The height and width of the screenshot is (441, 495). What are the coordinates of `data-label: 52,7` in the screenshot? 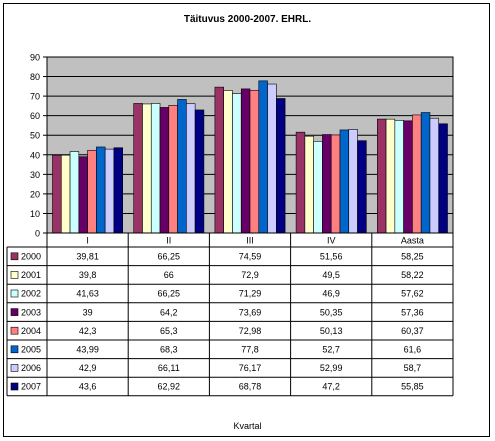 It's located at (331, 350).